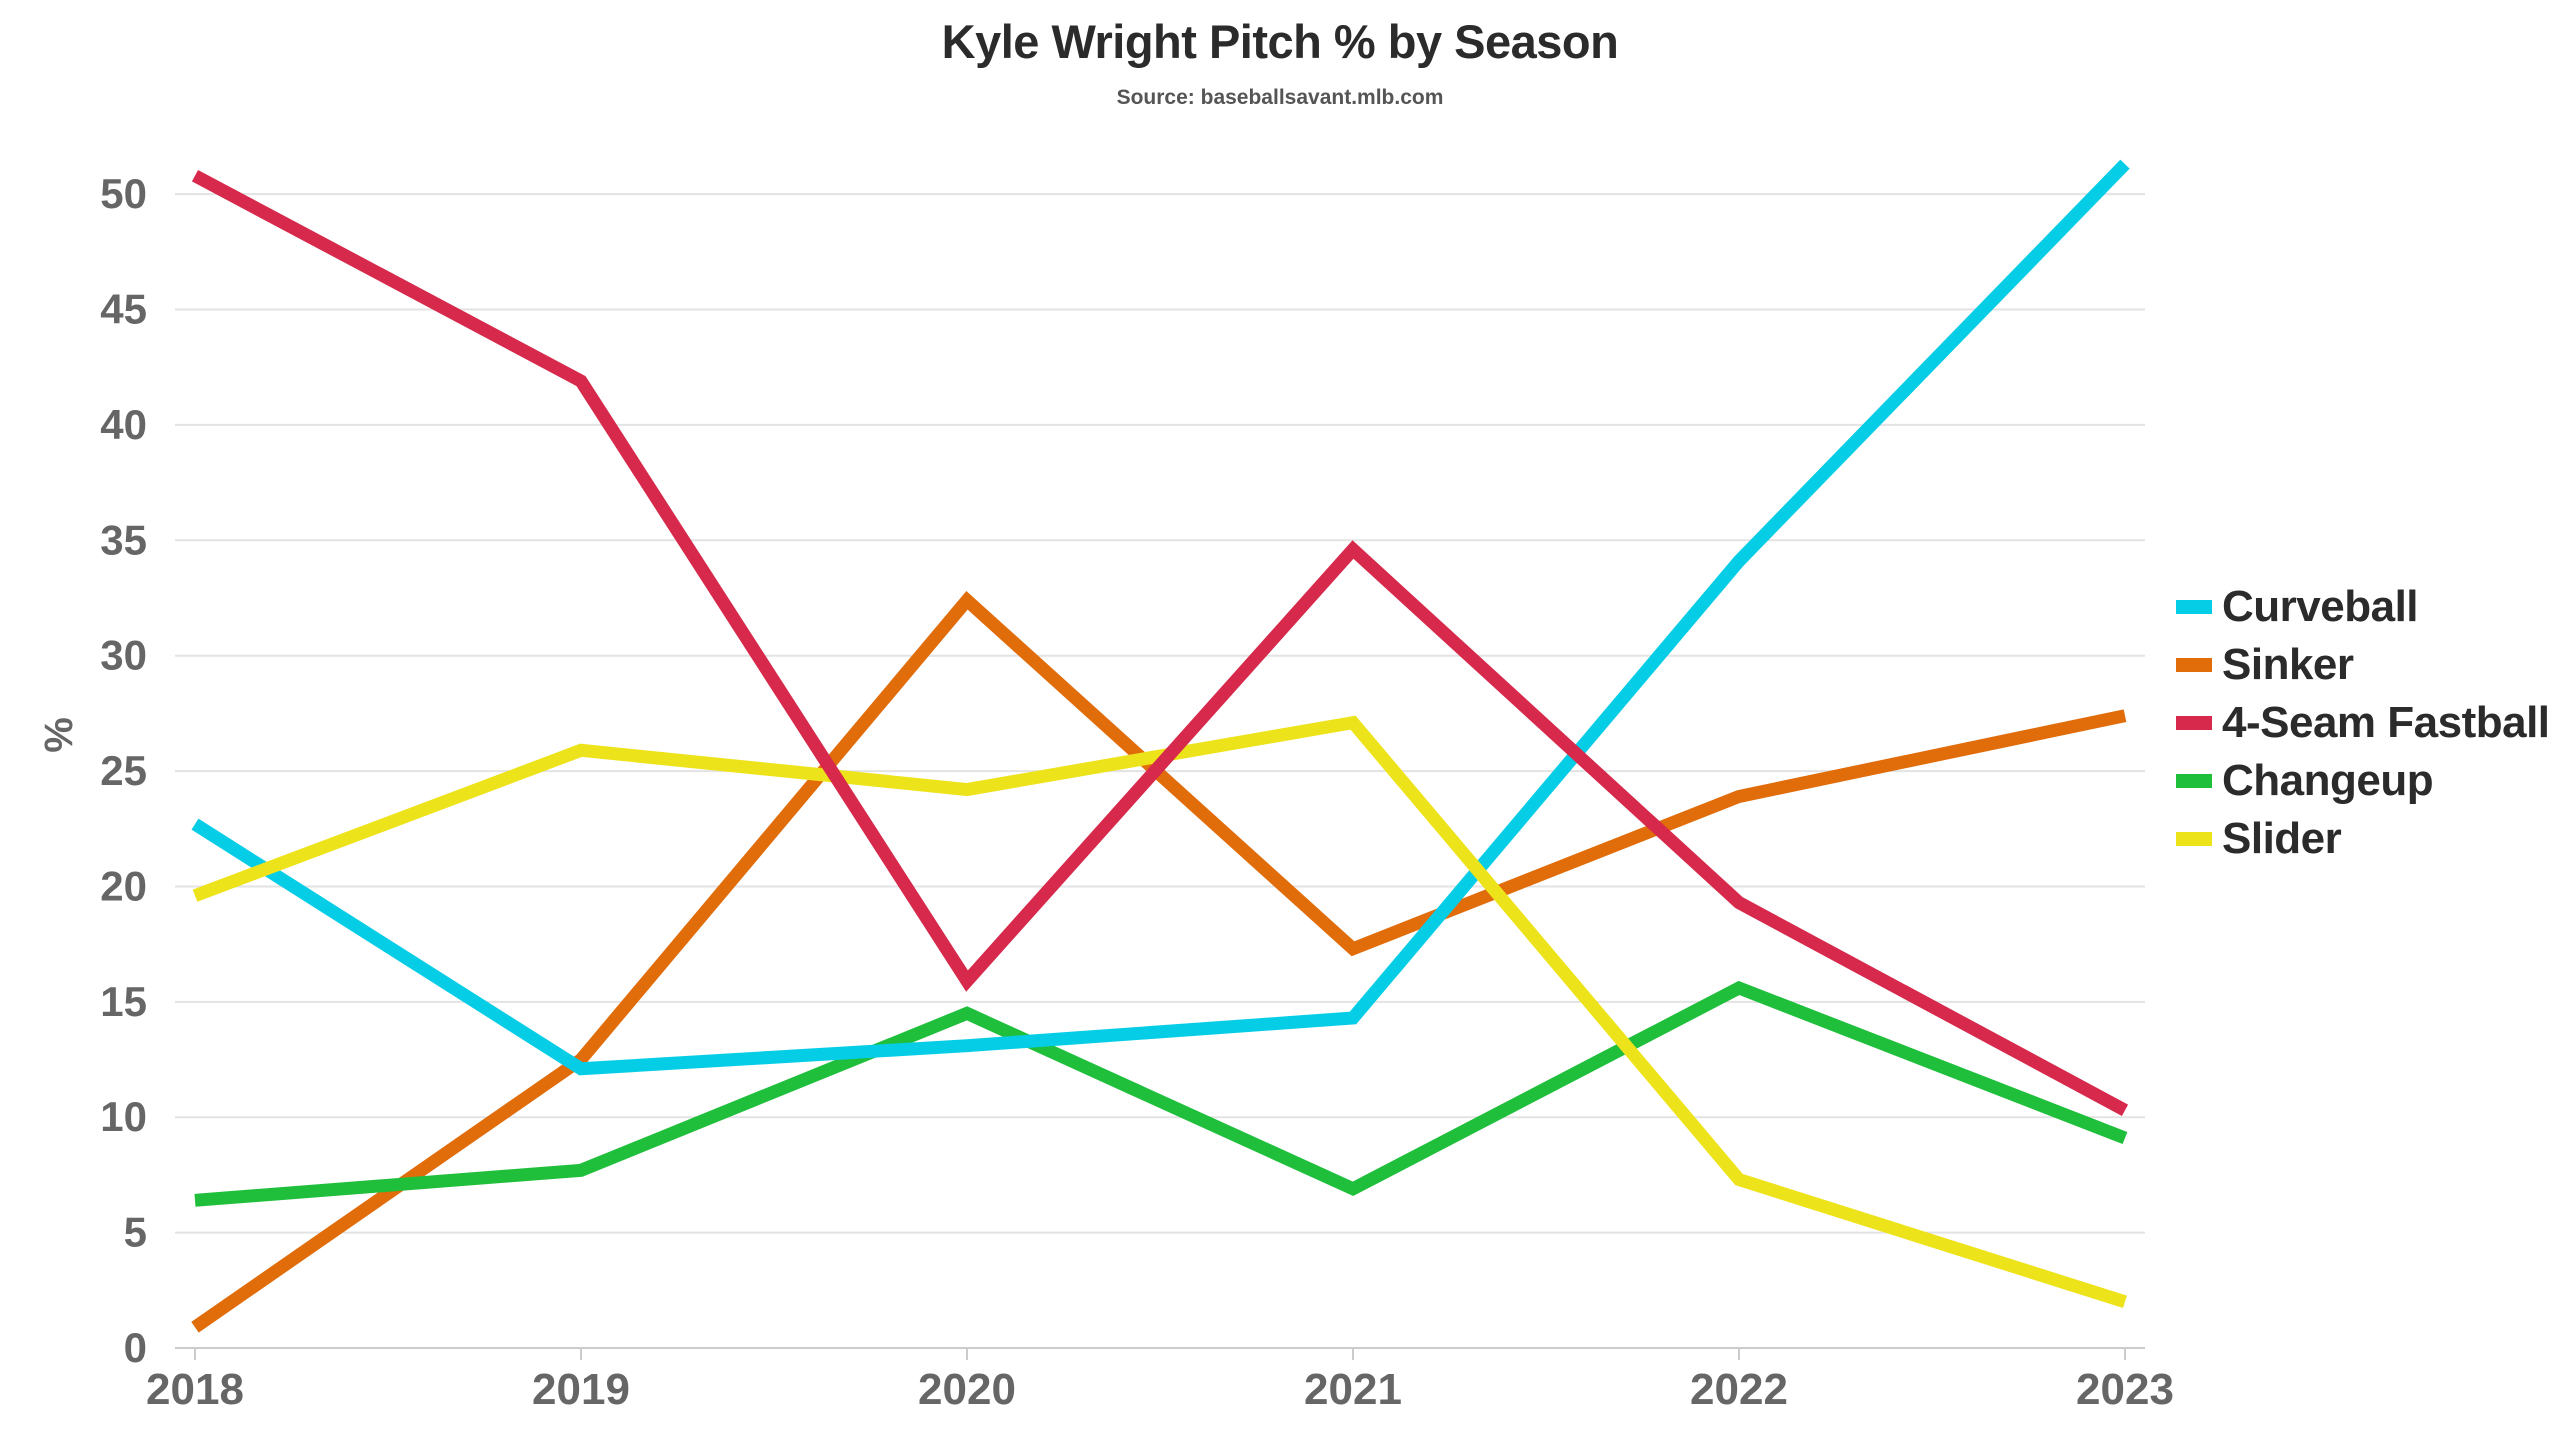 The image size is (2560, 1440). I want to click on y-tick-label: 50, so click(123, 193).